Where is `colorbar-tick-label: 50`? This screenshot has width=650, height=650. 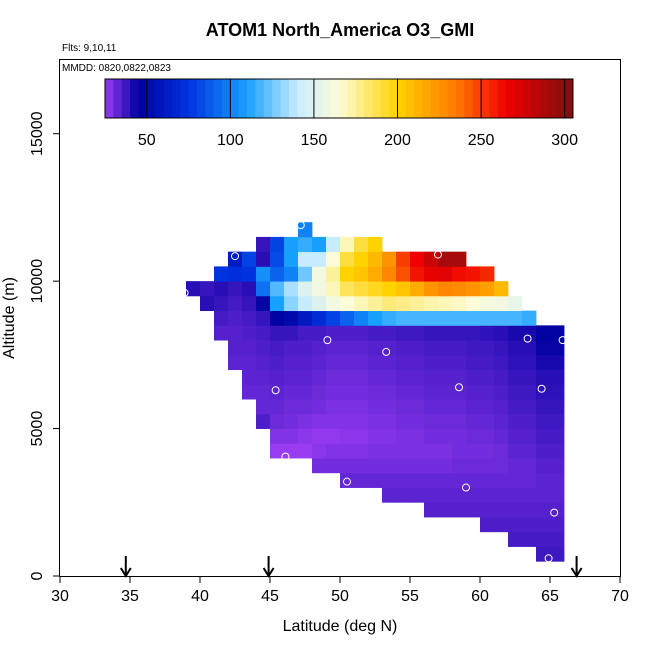
colorbar-tick-label: 50 is located at coordinates (147, 140).